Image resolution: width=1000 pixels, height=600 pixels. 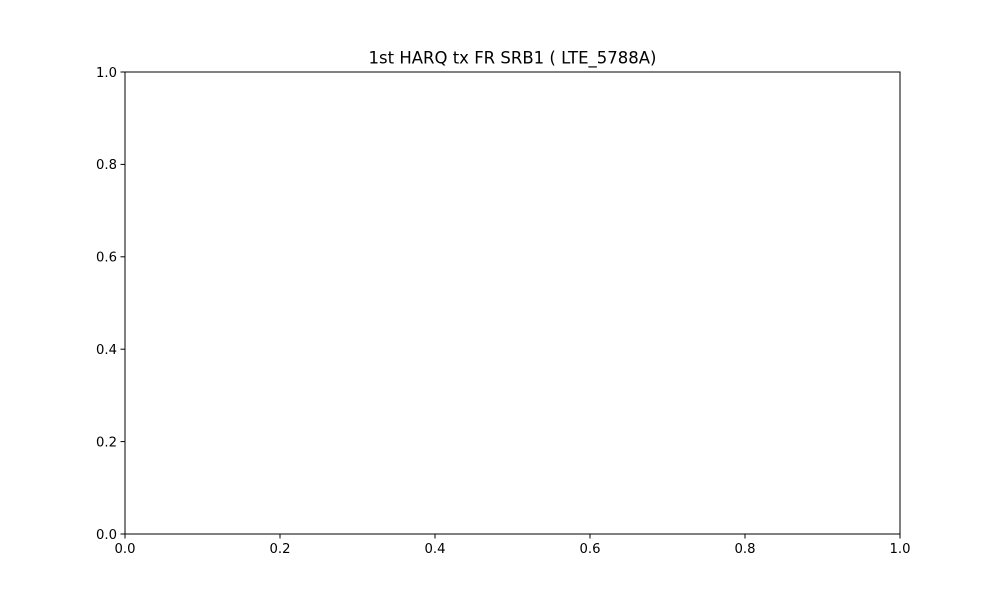 What do you see at coordinates (280, 549) in the screenshot?
I see `x-tick-label: 0.2` at bounding box center [280, 549].